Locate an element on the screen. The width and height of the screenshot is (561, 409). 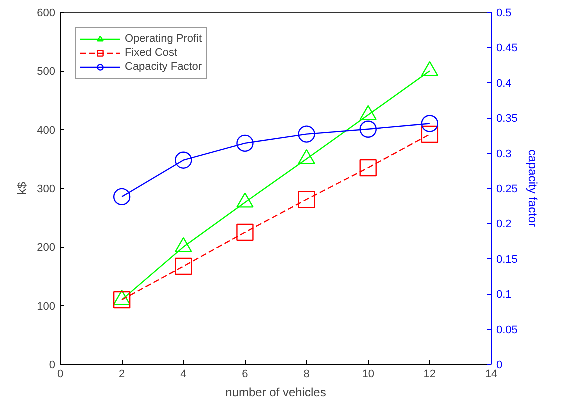
y-tick-label: 600 is located at coordinates (46, 14).